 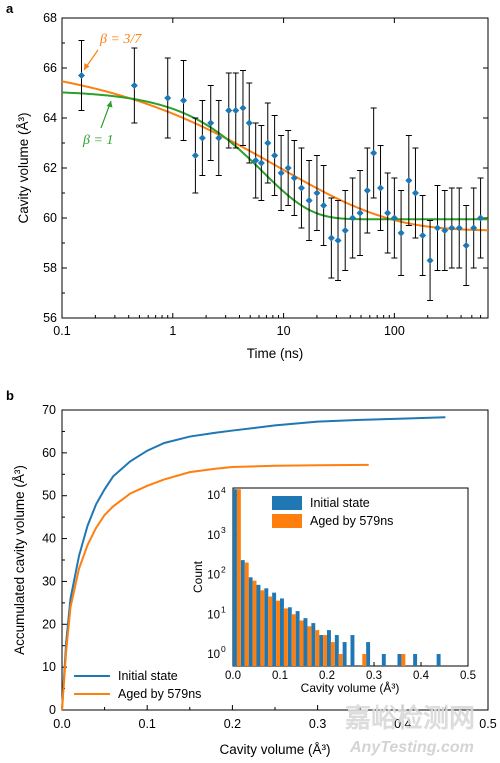 What do you see at coordinates (49, 581) in the screenshot?
I see `panel-b-y-tick-label: 30` at bounding box center [49, 581].